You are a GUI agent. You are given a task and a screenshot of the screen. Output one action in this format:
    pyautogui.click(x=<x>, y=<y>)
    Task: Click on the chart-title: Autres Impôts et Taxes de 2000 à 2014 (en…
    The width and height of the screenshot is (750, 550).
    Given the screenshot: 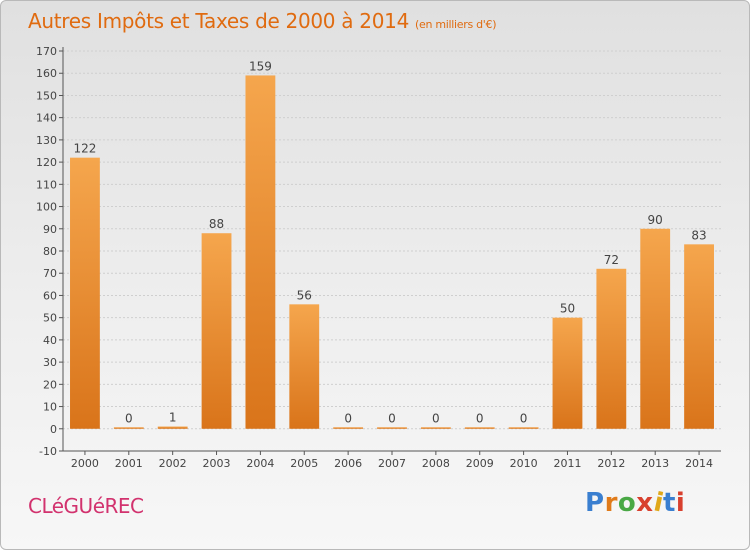 What is the action you would take?
    pyautogui.click(x=262, y=21)
    